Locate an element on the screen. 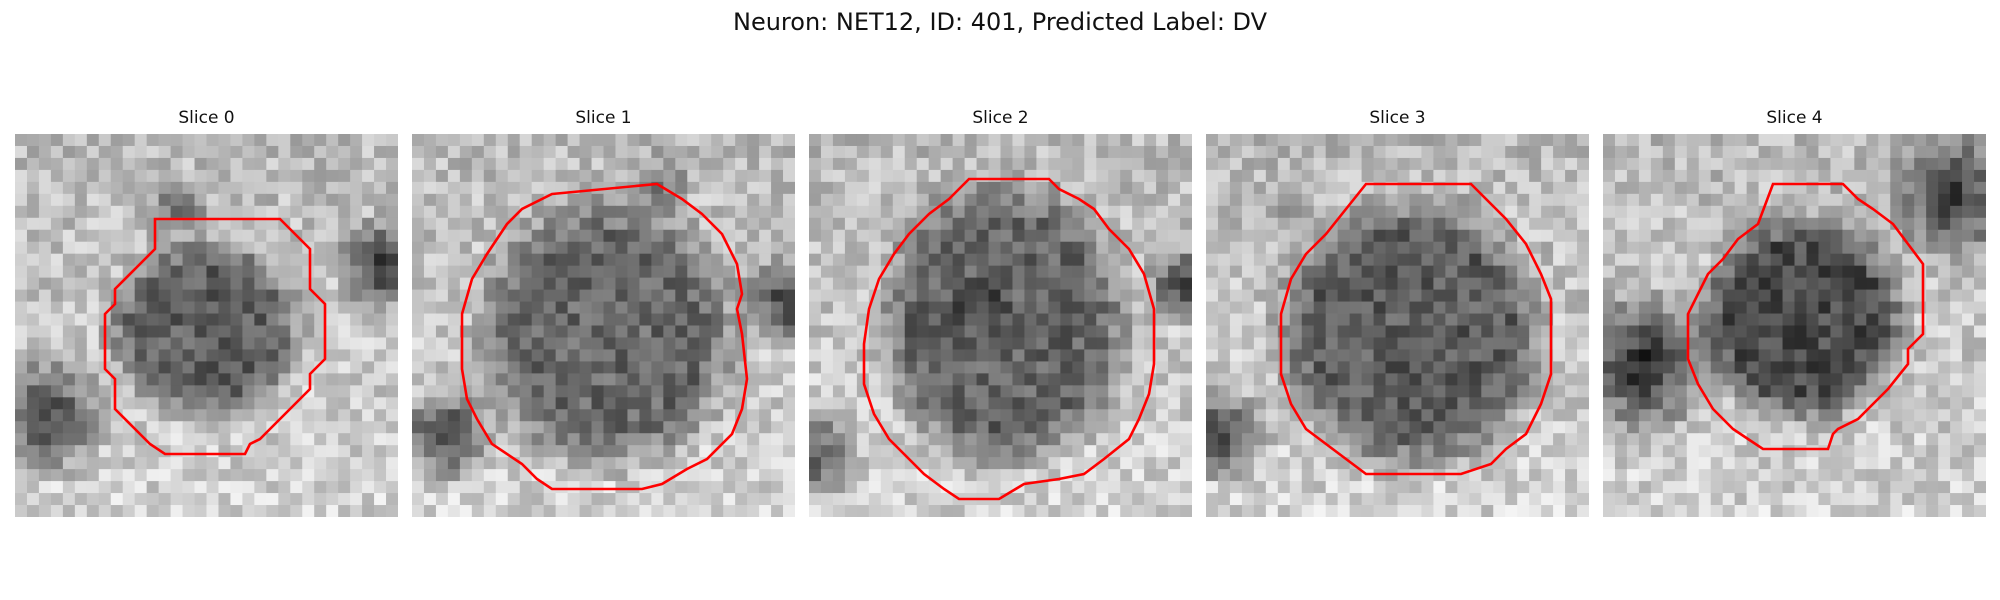  slice-panel-2: Slice 2 is located at coordinates (1000, 312).